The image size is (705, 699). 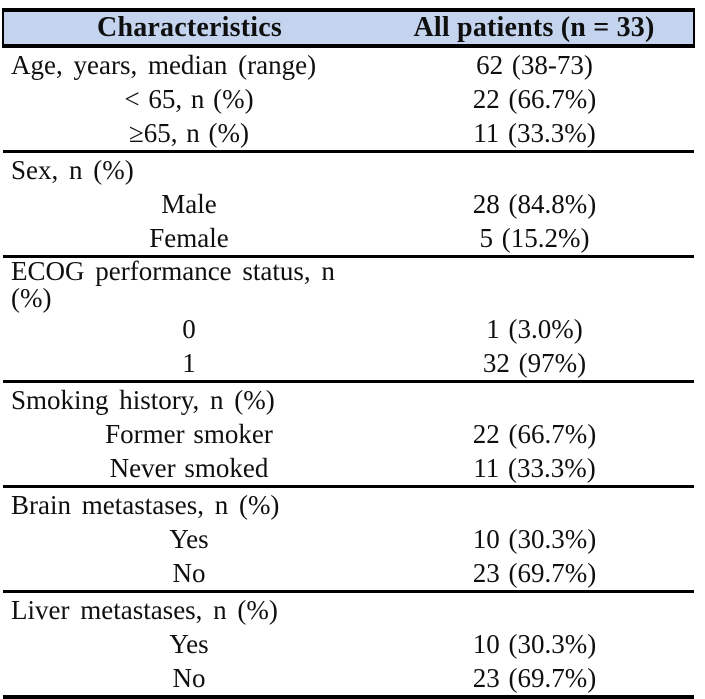 I want to click on table-row-brain-no: No 23 (69.7%), so click(x=348, y=574).